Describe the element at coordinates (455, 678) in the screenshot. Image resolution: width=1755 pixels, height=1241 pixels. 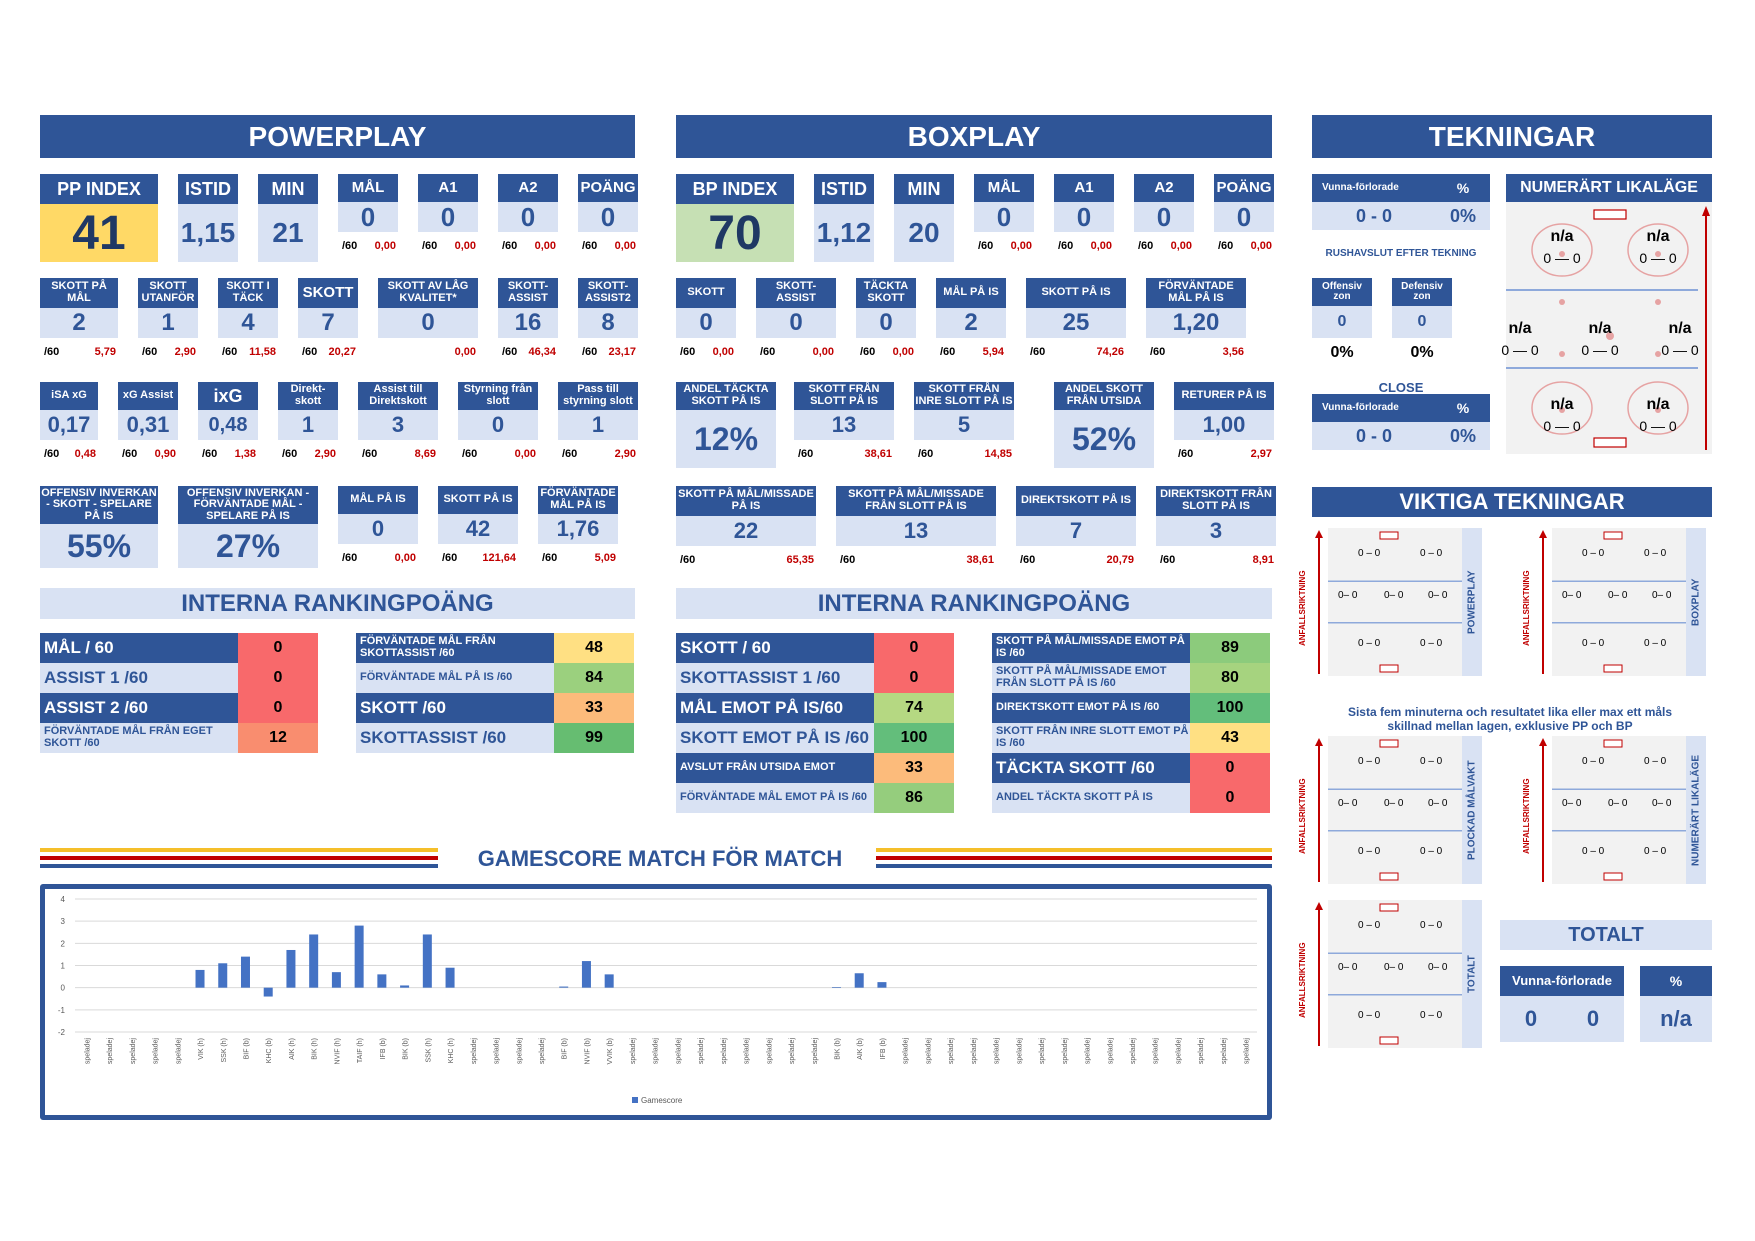
I see `pp-rank-right-label-1: FÖRVÄNTADE MÅL PÅ IS /60` at that location.